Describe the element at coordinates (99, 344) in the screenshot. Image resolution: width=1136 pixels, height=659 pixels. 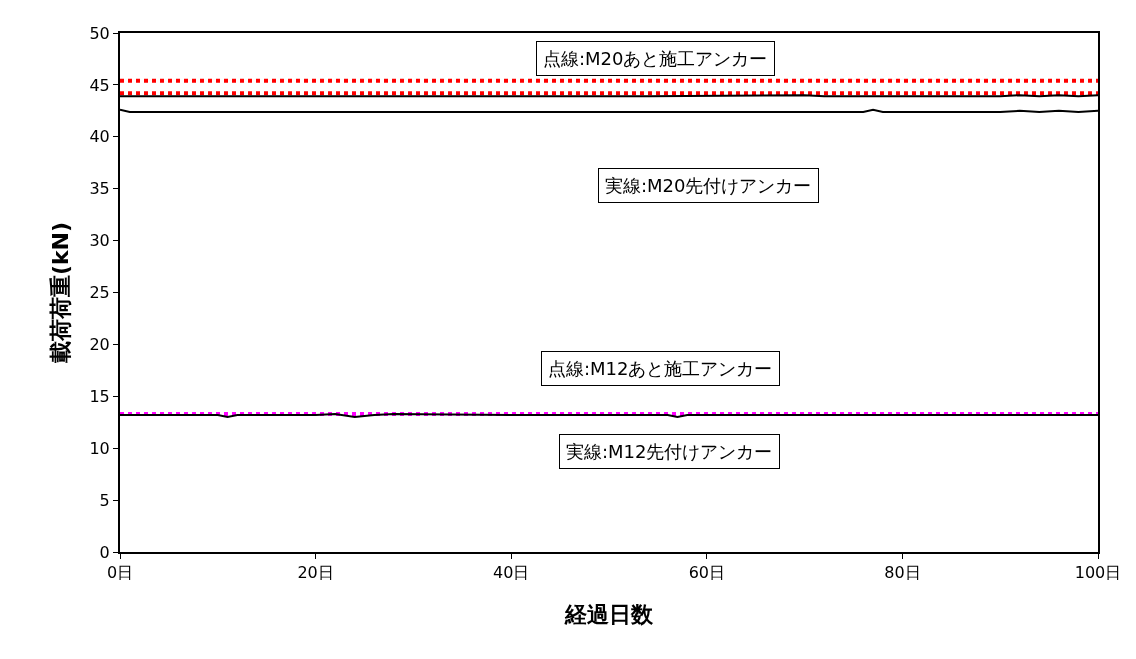
I see `y-tick-label: 20` at that location.